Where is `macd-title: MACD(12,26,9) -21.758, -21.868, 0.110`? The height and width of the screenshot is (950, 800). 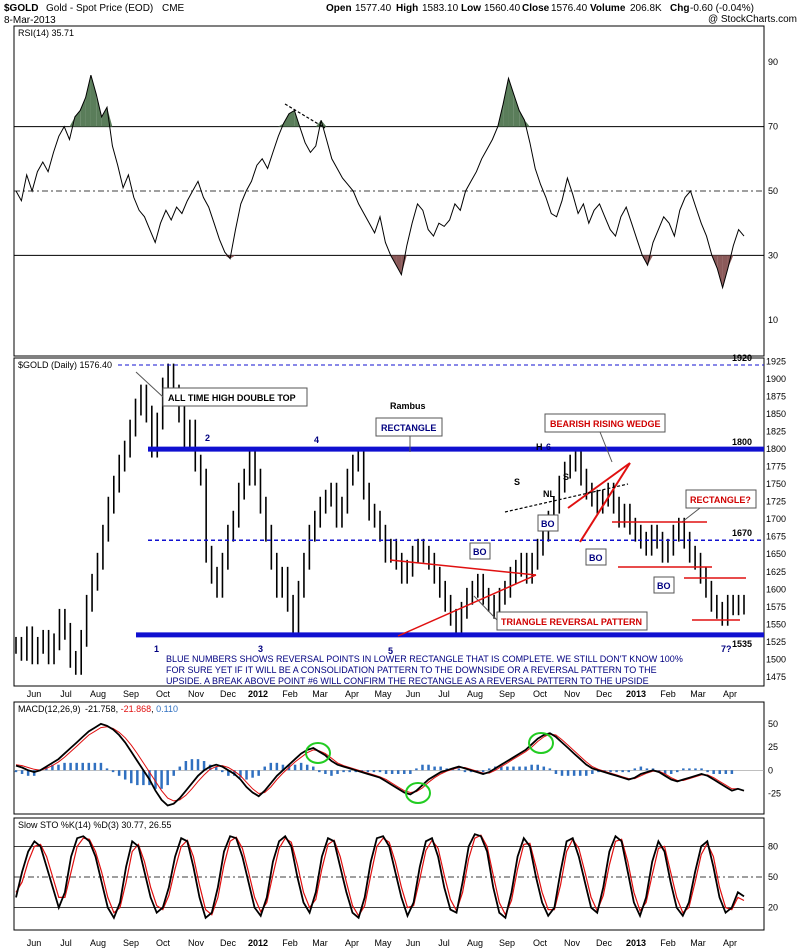
macd-title: MACD(12,26,9) -21.758, -21.868, 0.110 is located at coordinates (98, 709).